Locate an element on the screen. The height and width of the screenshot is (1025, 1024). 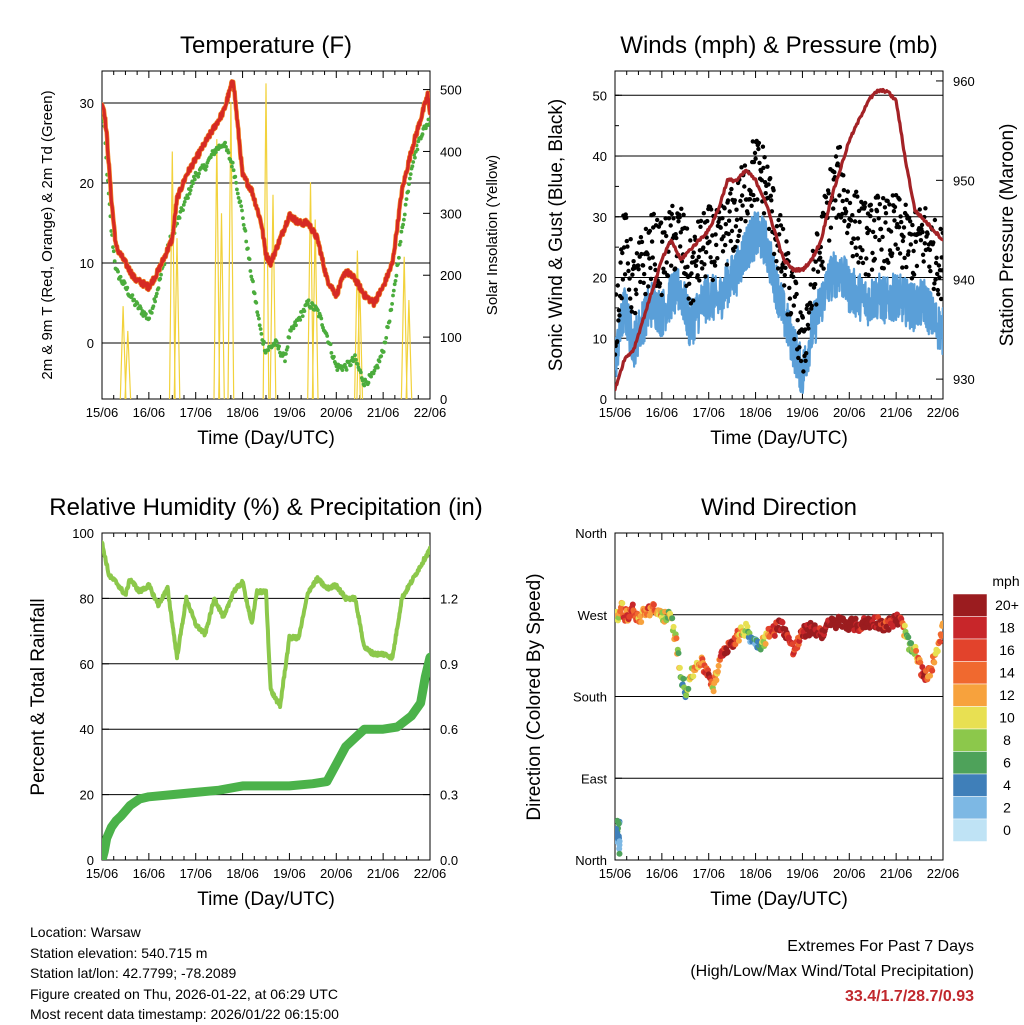
humidity-y2tick-label: 0.0 is located at coordinates (449, 860).